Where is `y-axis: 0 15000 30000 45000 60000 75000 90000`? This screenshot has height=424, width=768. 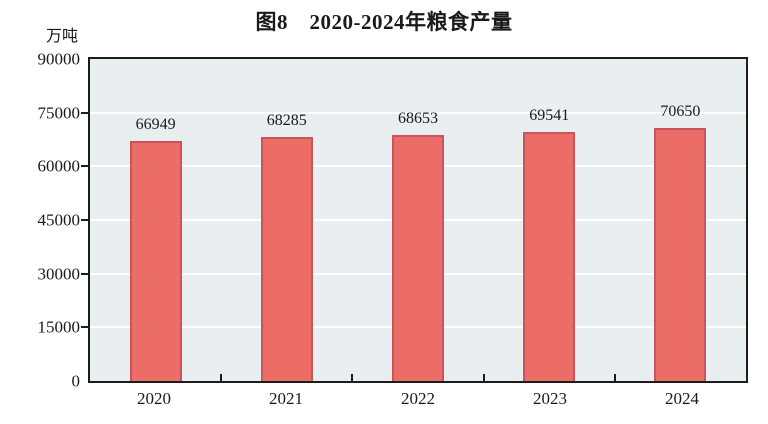
y-axis: 0 15000 30000 45000 60000 75000 90000 is located at coordinates (44, 220).